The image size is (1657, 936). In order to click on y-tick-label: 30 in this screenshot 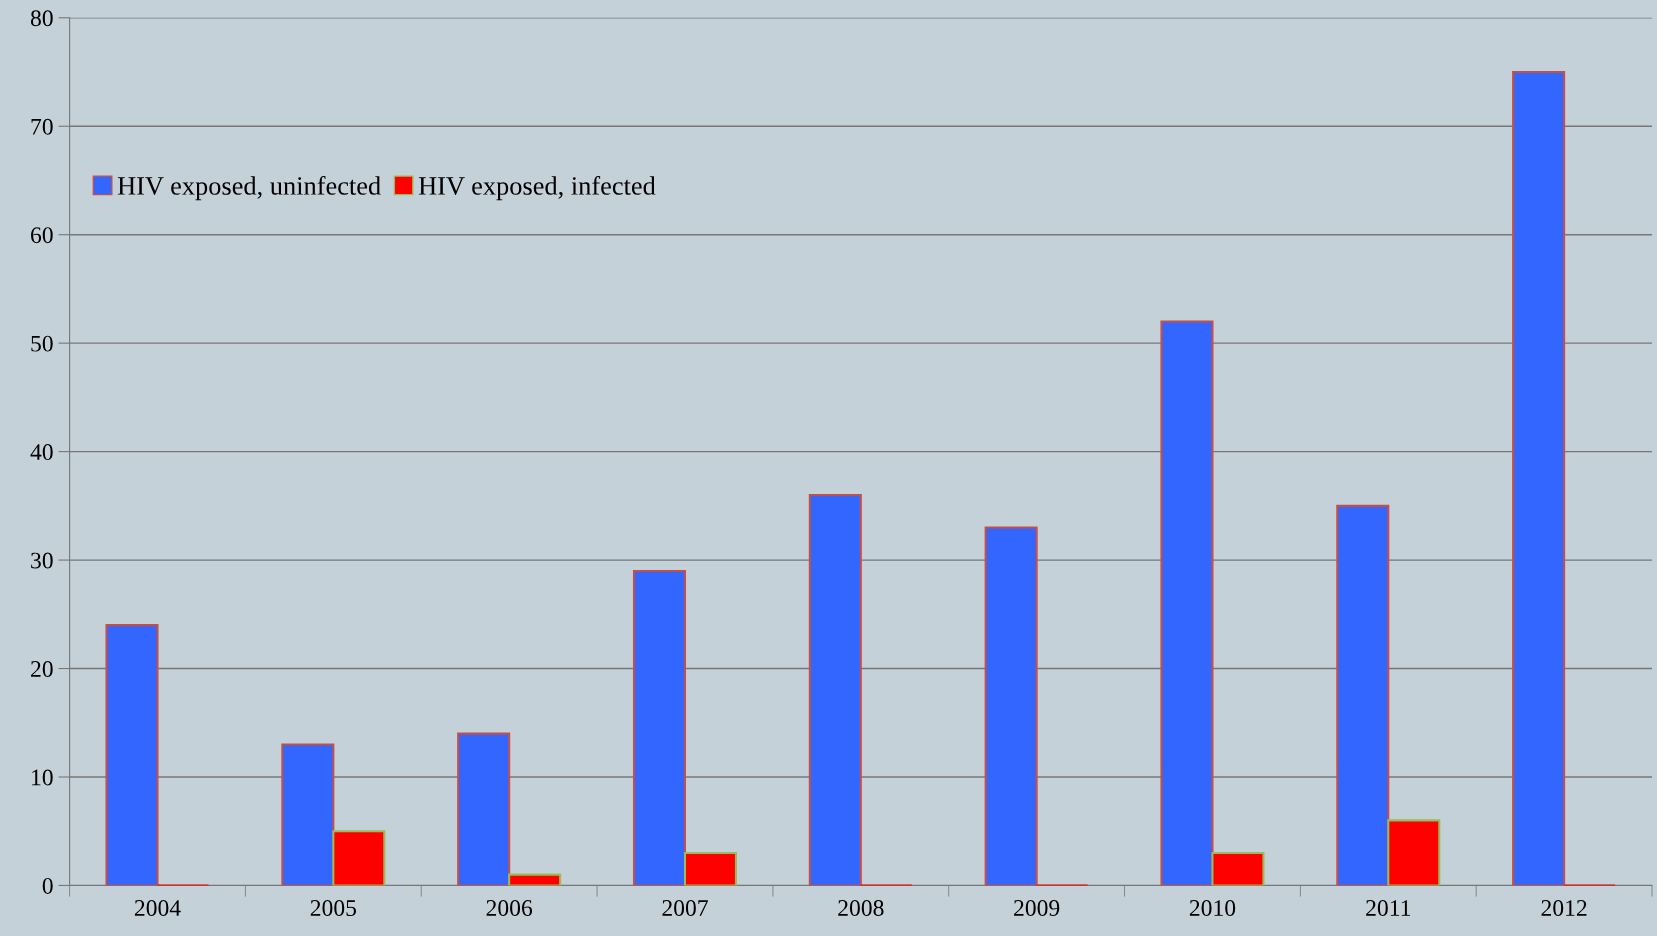, I will do `click(42, 560)`.